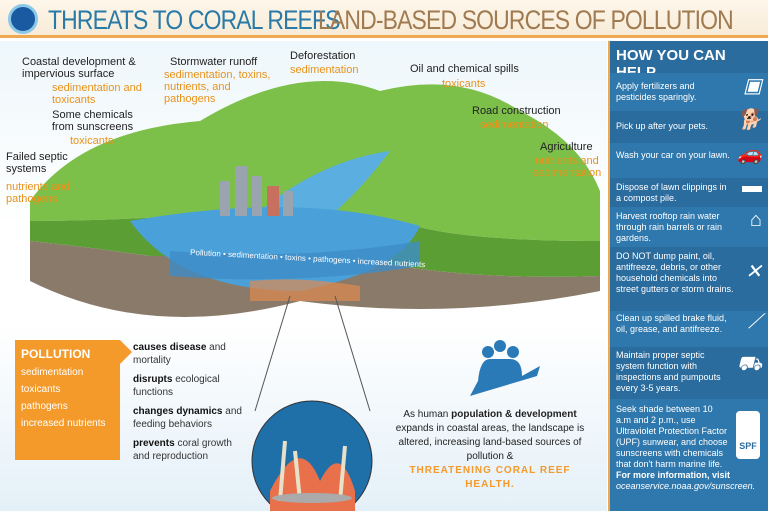  I want to click on help-item: Pick up after your pets. 🐕, so click(689, 120).